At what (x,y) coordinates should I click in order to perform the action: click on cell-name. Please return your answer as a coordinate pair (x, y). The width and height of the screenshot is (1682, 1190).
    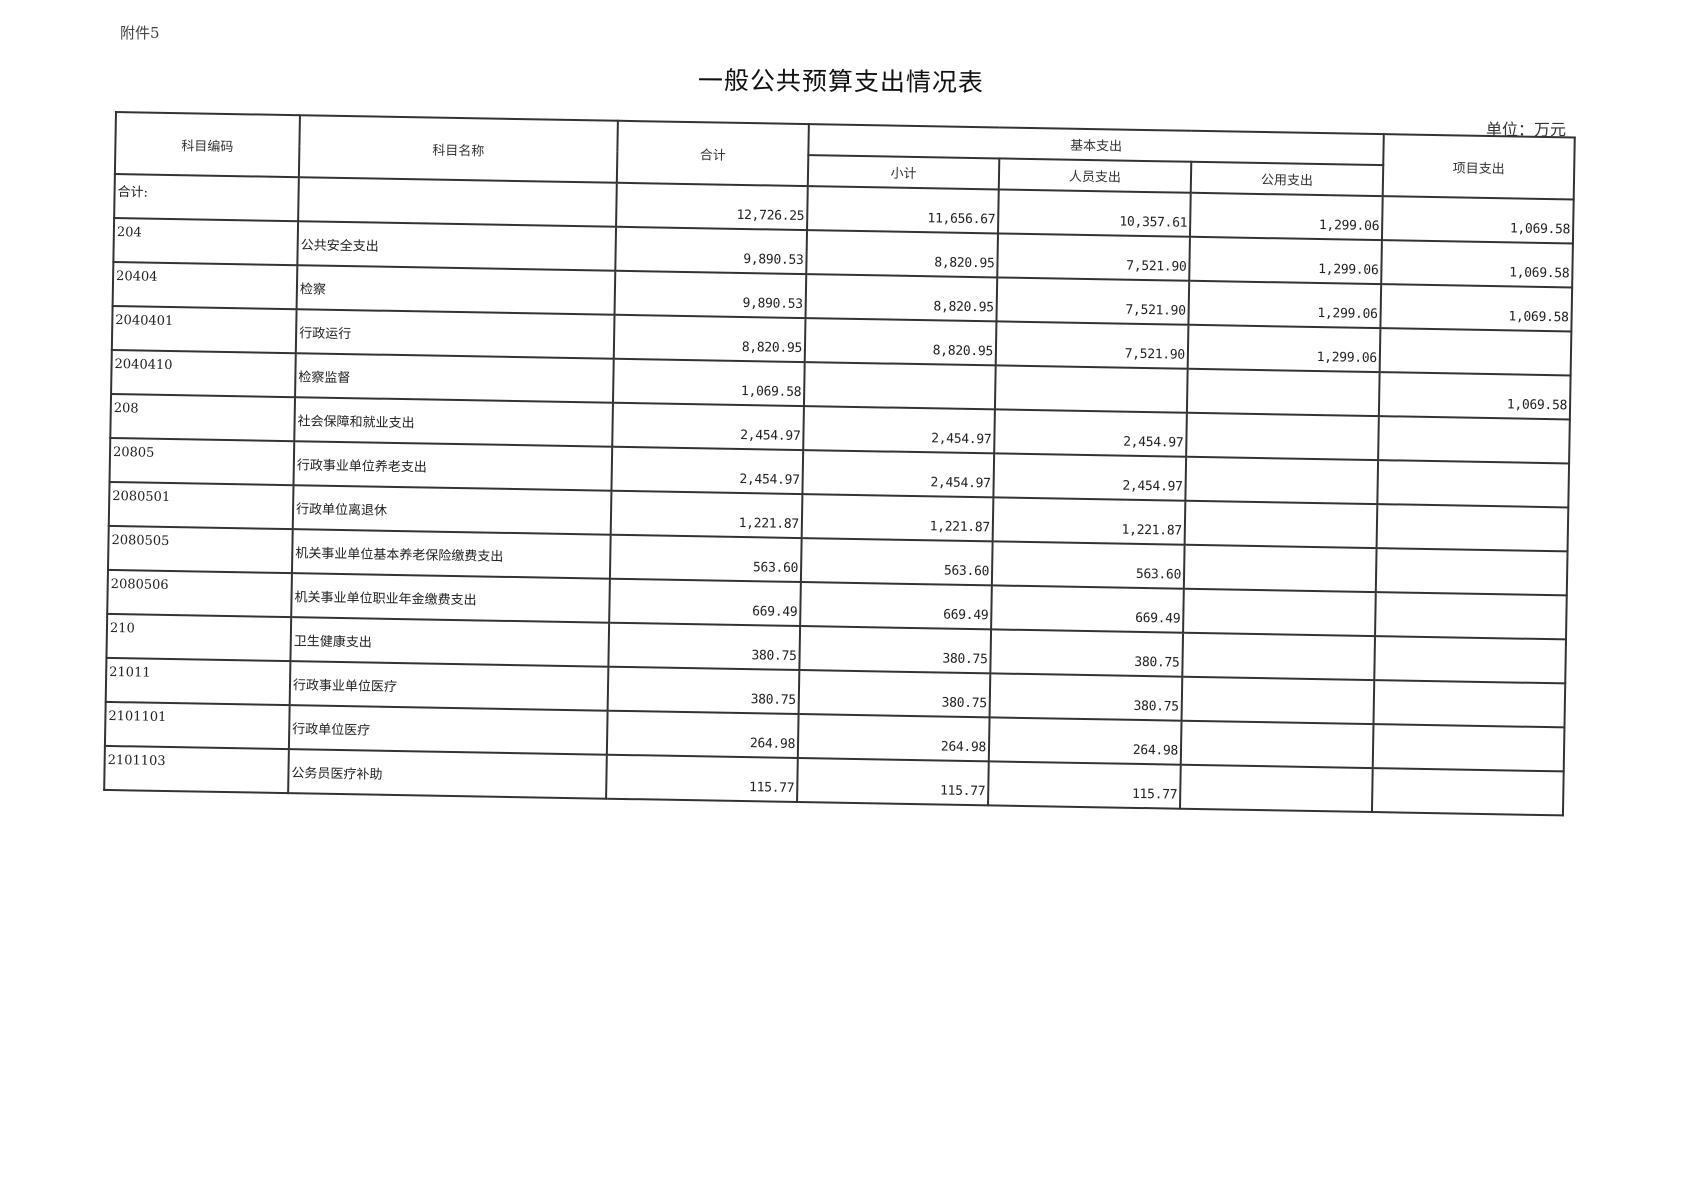
    Looking at the image, I should click on (457, 202).